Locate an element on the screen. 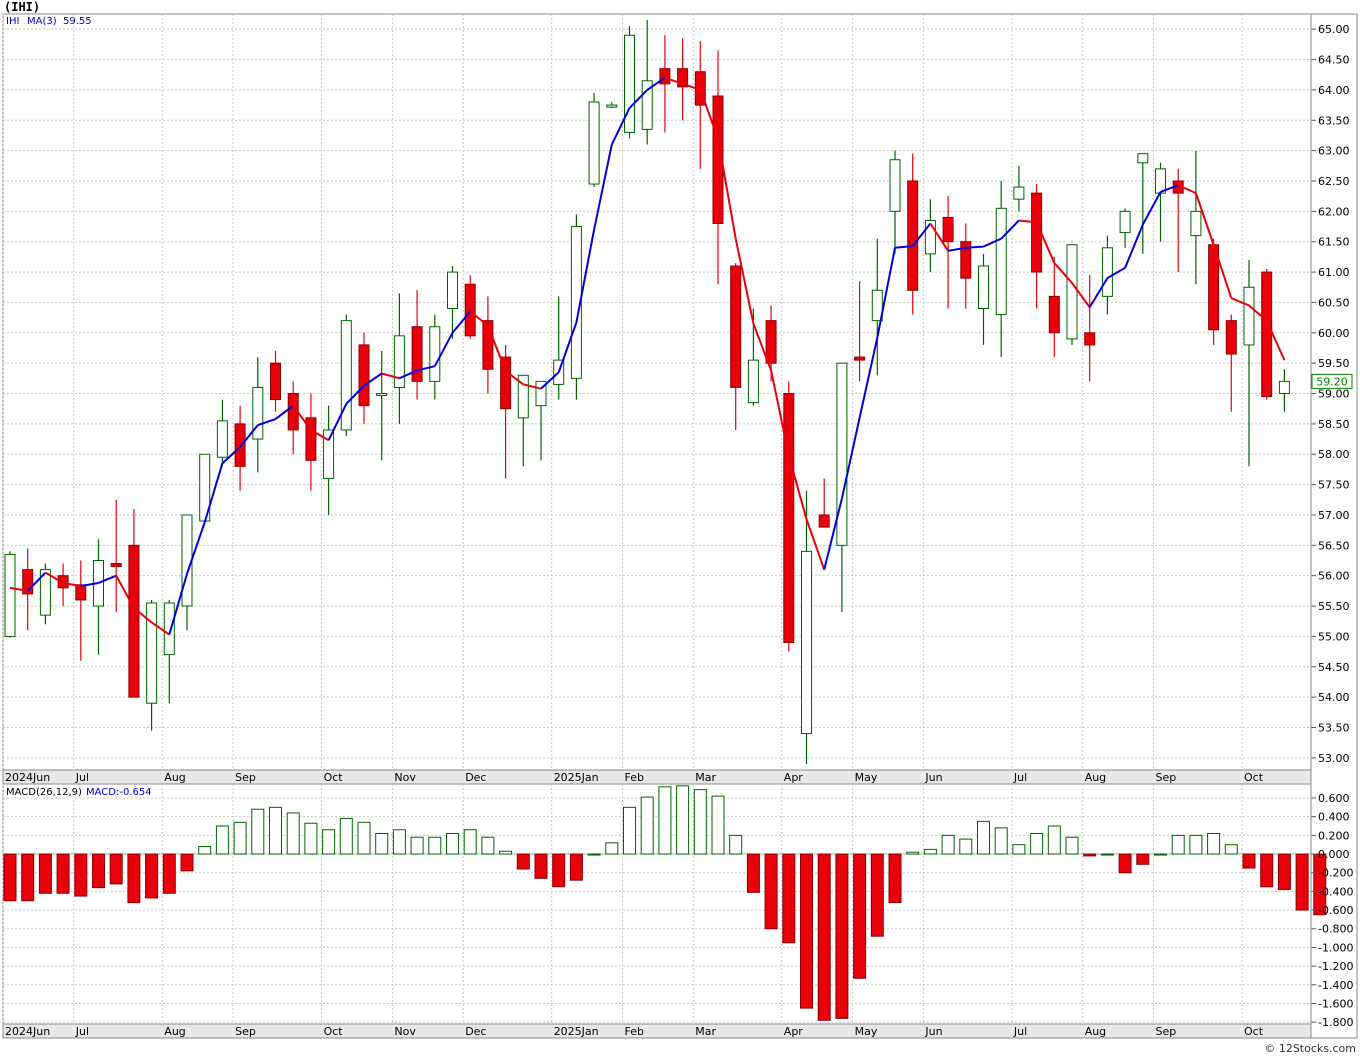 The image size is (1360, 1056). price-tick-label: 57.00 is located at coordinates (1334, 515).